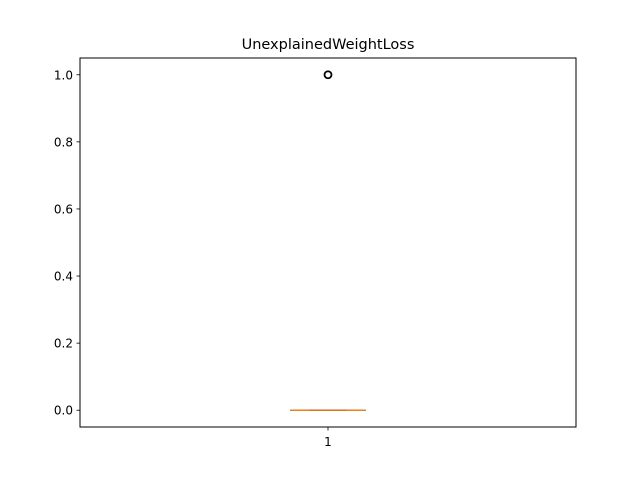 Image resolution: width=640 pixels, height=480 pixels. Describe the element at coordinates (63, 209) in the screenshot. I see `y-tick-label: 0.6` at that location.